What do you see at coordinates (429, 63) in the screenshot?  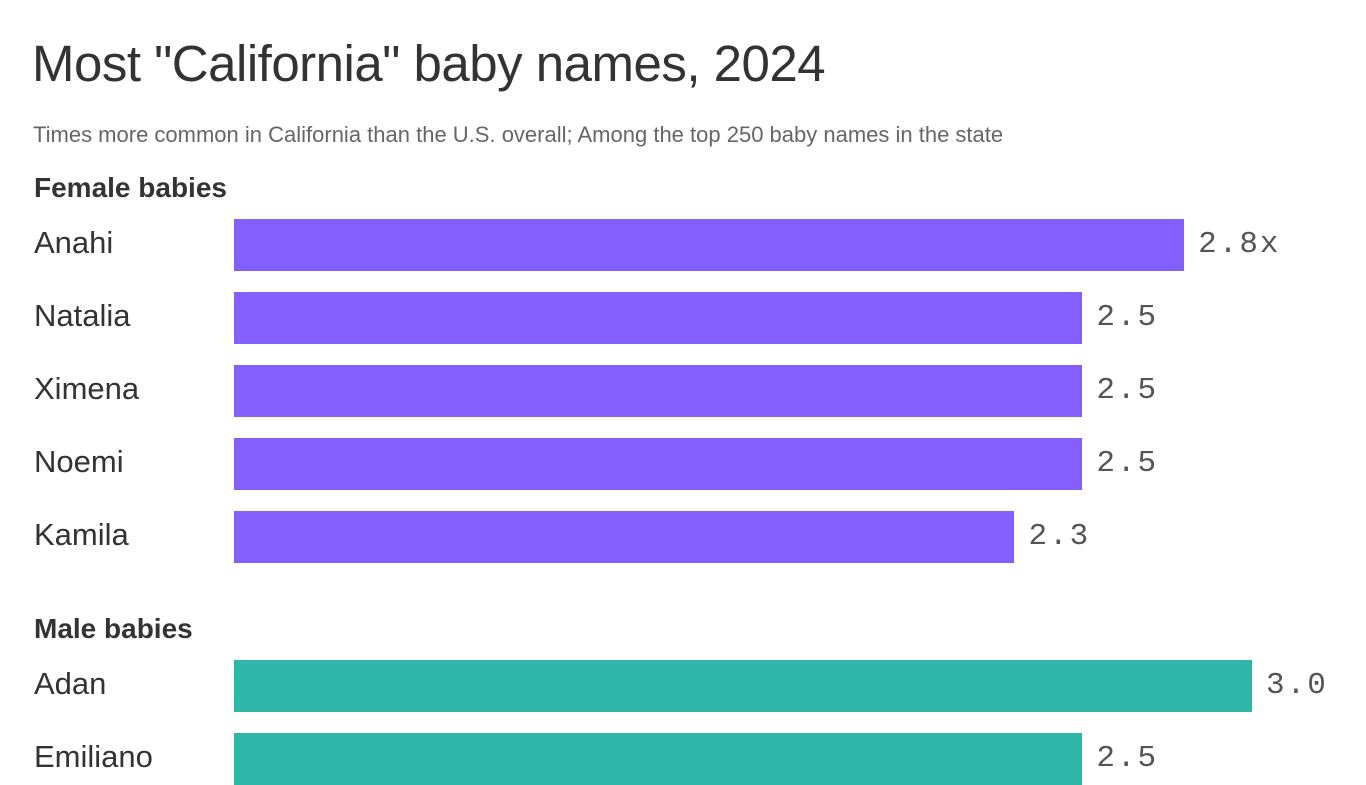 I see `chart-title: Most "California" baby names, 2024` at bounding box center [429, 63].